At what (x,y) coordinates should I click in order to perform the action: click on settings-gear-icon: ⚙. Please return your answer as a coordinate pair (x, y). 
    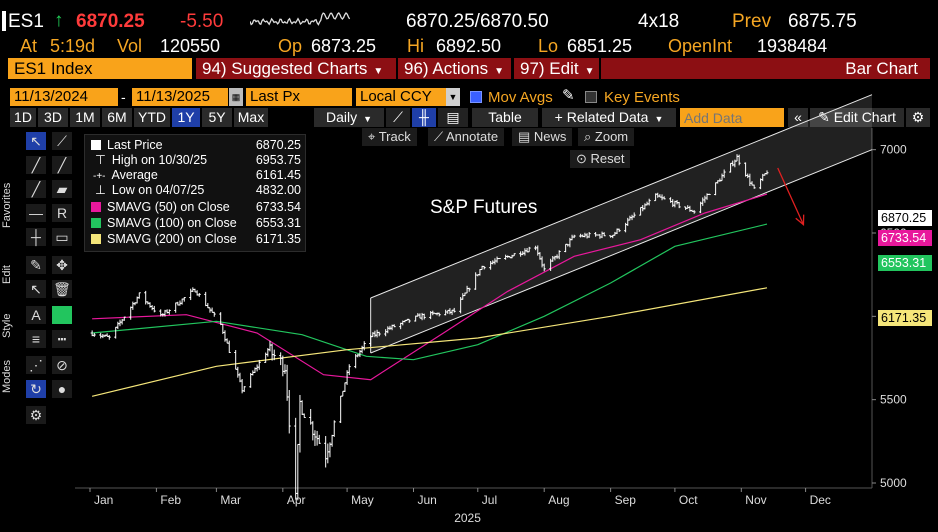
    Looking at the image, I should click on (36, 415).